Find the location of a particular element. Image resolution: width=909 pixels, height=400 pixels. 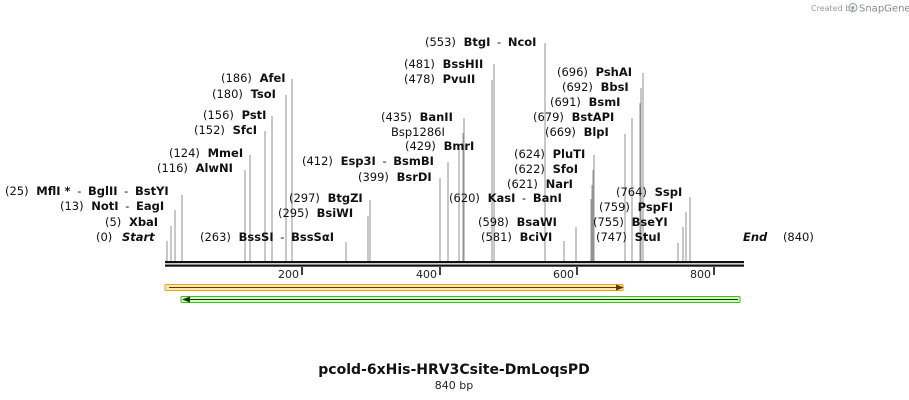

site-label-bsmi: (691) BsmI is located at coordinates (585, 102).